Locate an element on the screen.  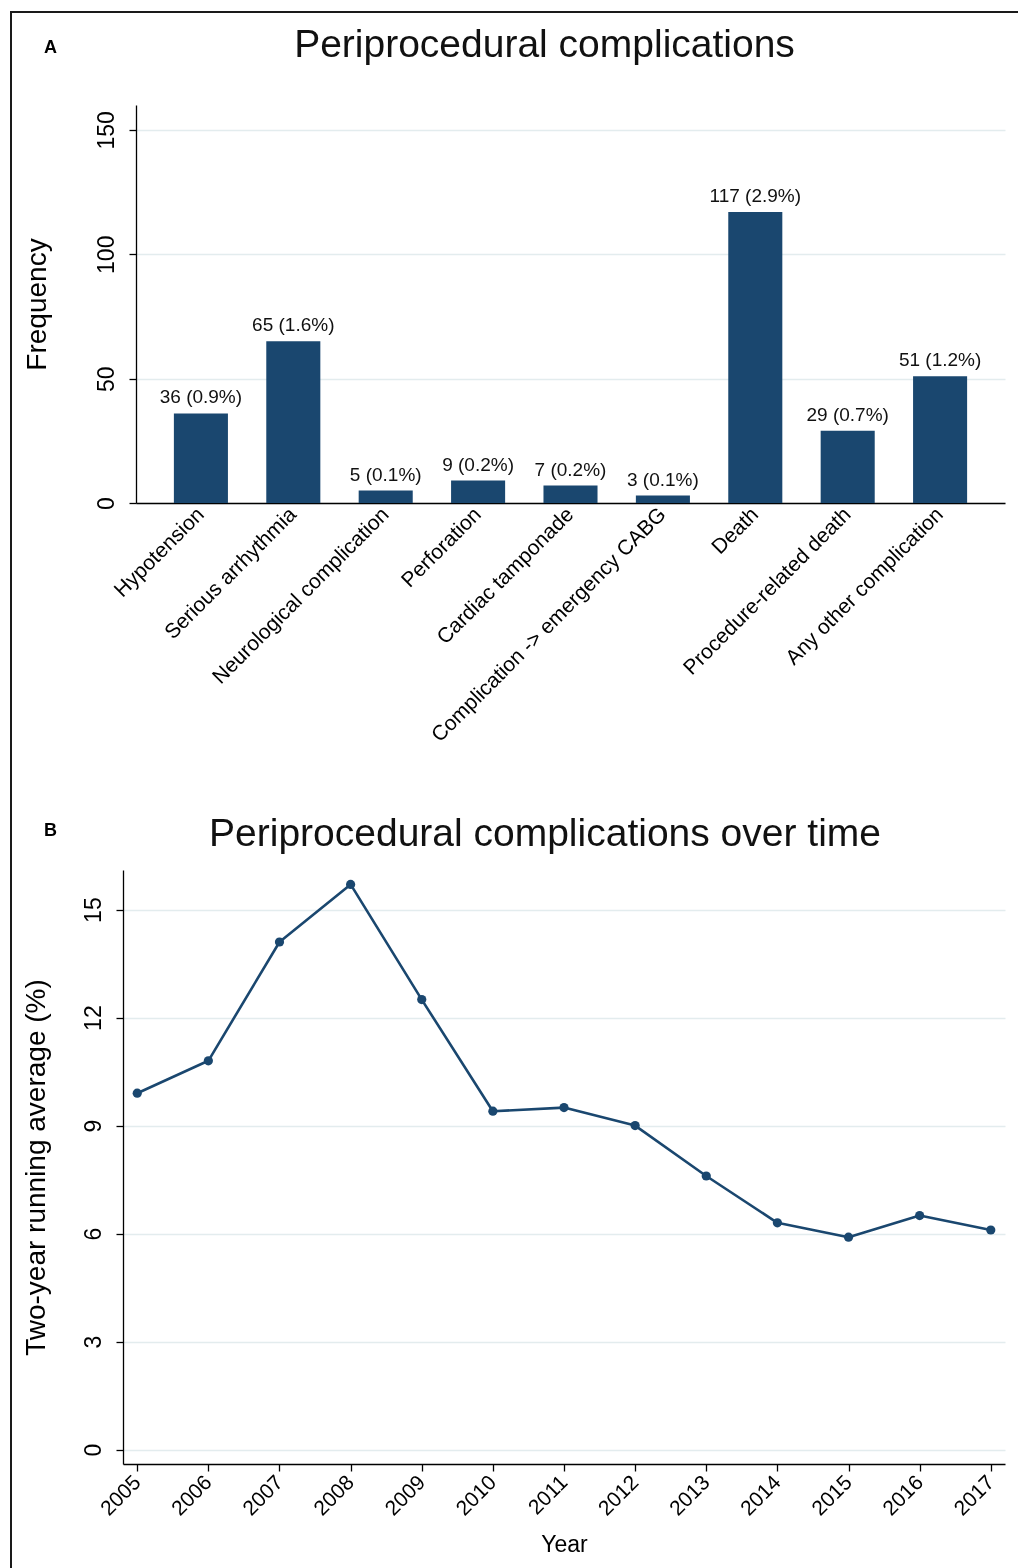
text: B is located at coordinates (50, 830).